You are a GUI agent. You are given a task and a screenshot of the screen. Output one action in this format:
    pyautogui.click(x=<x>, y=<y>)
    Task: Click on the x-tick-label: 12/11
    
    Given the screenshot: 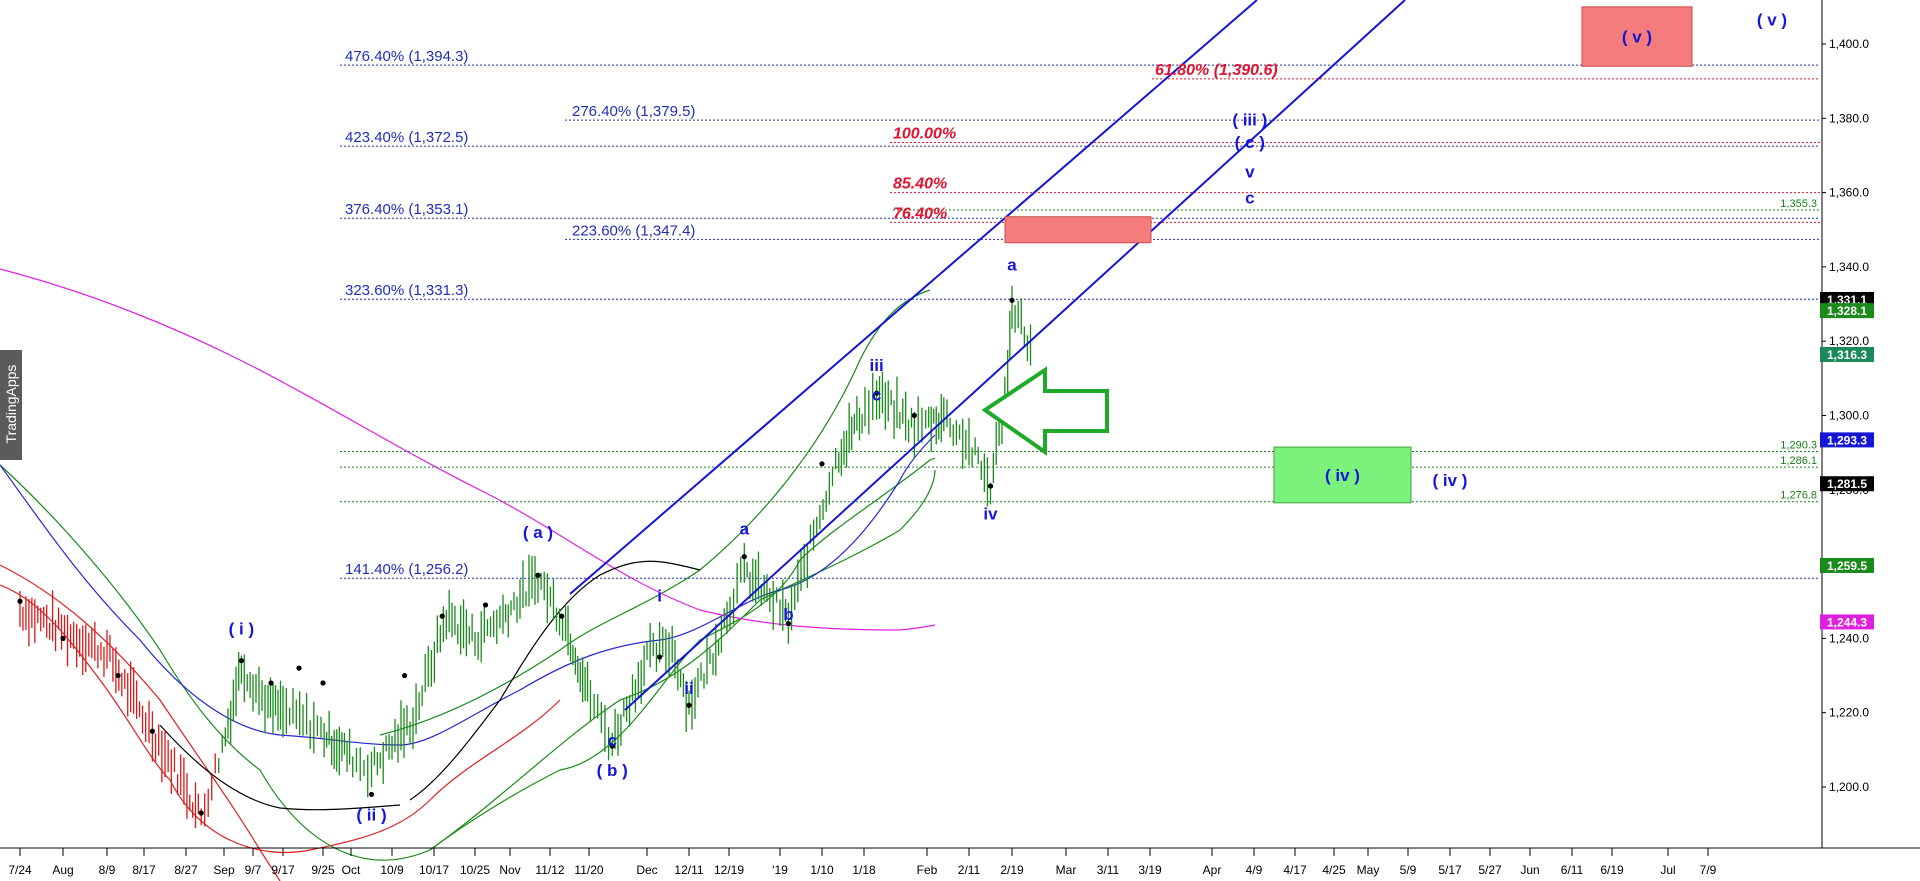 What is the action you would take?
    pyautogui.click(x=688, y=870)
    